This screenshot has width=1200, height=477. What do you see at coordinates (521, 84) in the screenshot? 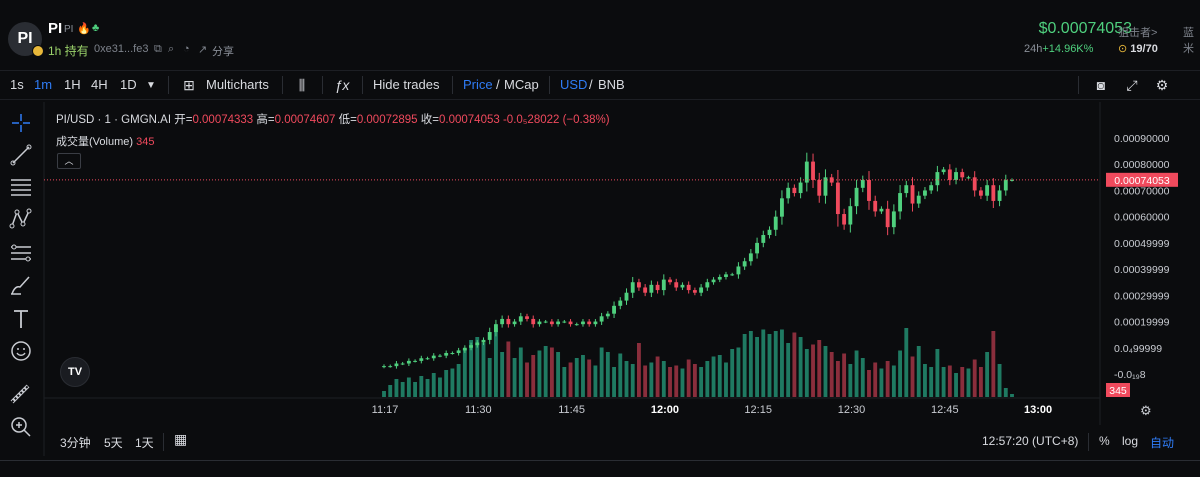
I see `mcap-toggle: MCap` at bounding box center [521, 84].